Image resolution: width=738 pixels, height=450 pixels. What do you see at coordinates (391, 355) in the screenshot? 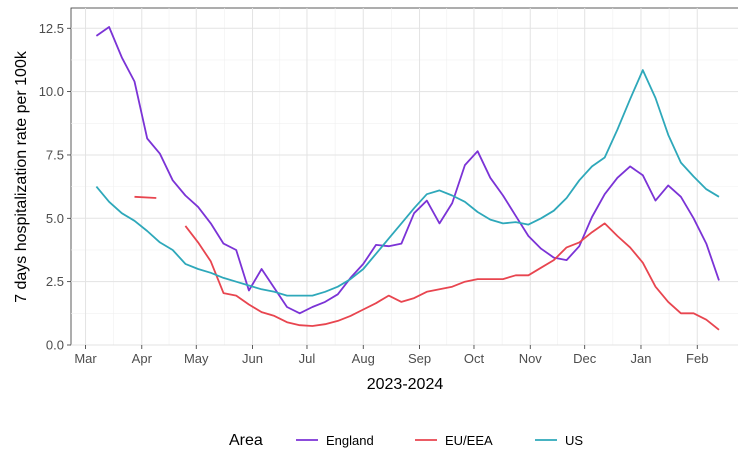
I see `x-axis-ticks: Mar Apr May Jun Jul Aug Sep Oct Nov Dec Jan Feb` at bounding box center [391, 355].